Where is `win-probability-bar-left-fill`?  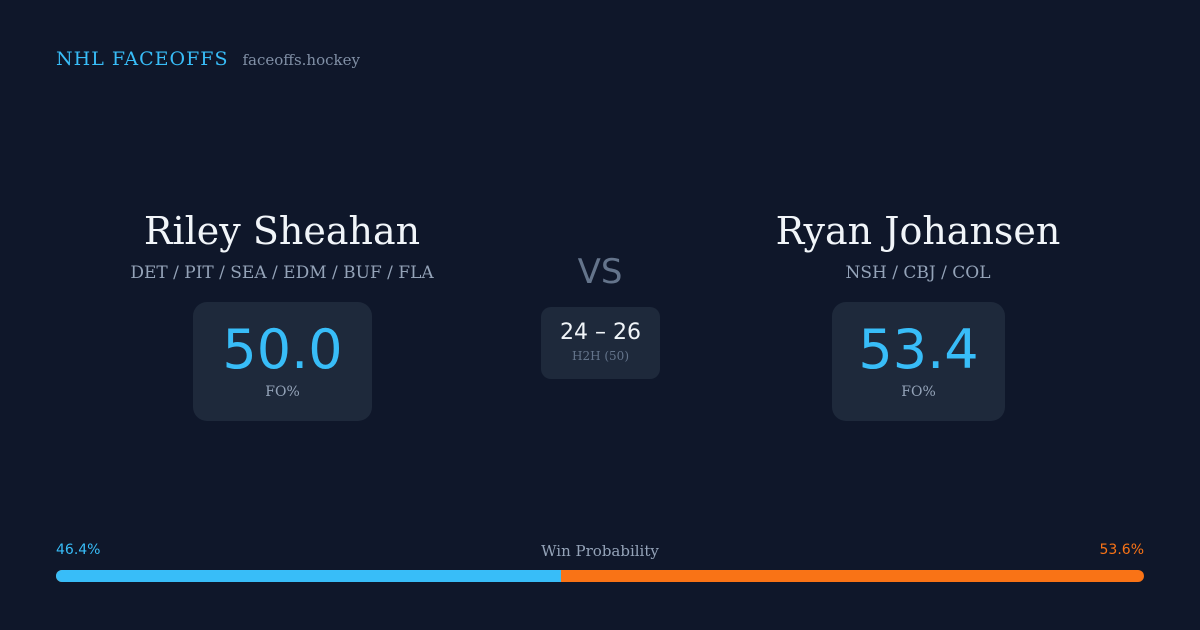
win-probability-bar-left-fill is located at coordinates (308, 576).